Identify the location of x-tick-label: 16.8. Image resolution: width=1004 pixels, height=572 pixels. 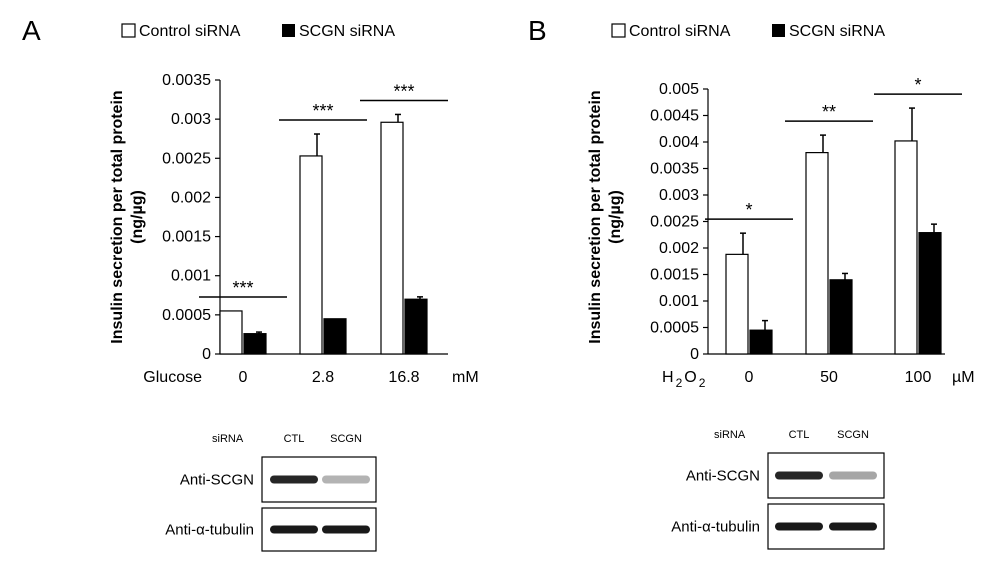
(403, 377).